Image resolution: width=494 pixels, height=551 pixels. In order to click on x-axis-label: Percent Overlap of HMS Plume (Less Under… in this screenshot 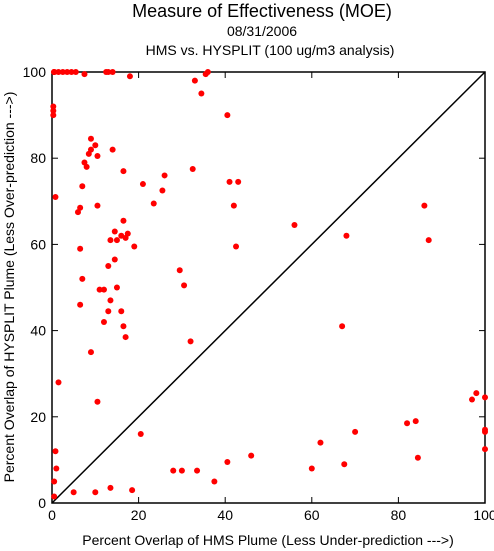, I will do `click(268, 540)`.